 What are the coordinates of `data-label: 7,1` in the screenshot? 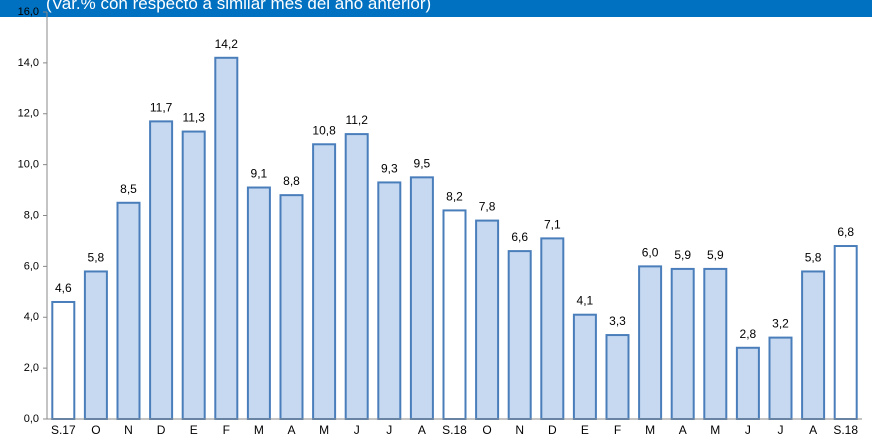 It's located at (552, 224).